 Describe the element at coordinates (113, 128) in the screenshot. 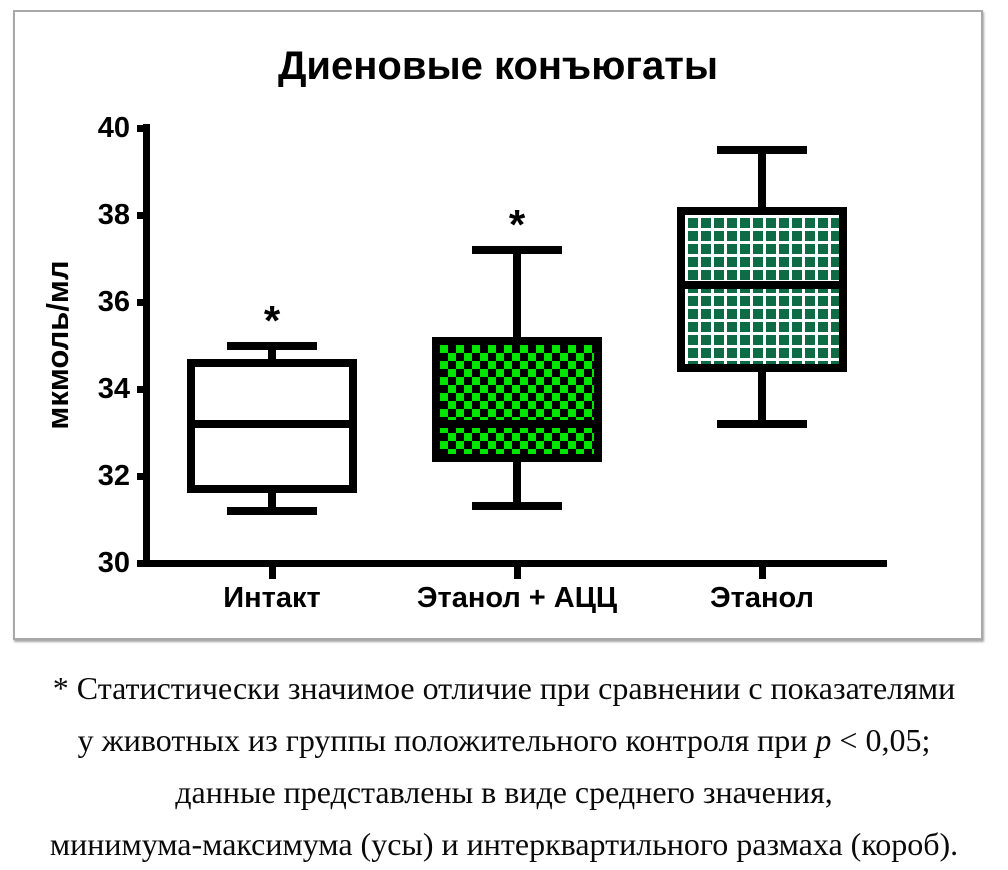

I see `y-tick-label: 40` at that location.